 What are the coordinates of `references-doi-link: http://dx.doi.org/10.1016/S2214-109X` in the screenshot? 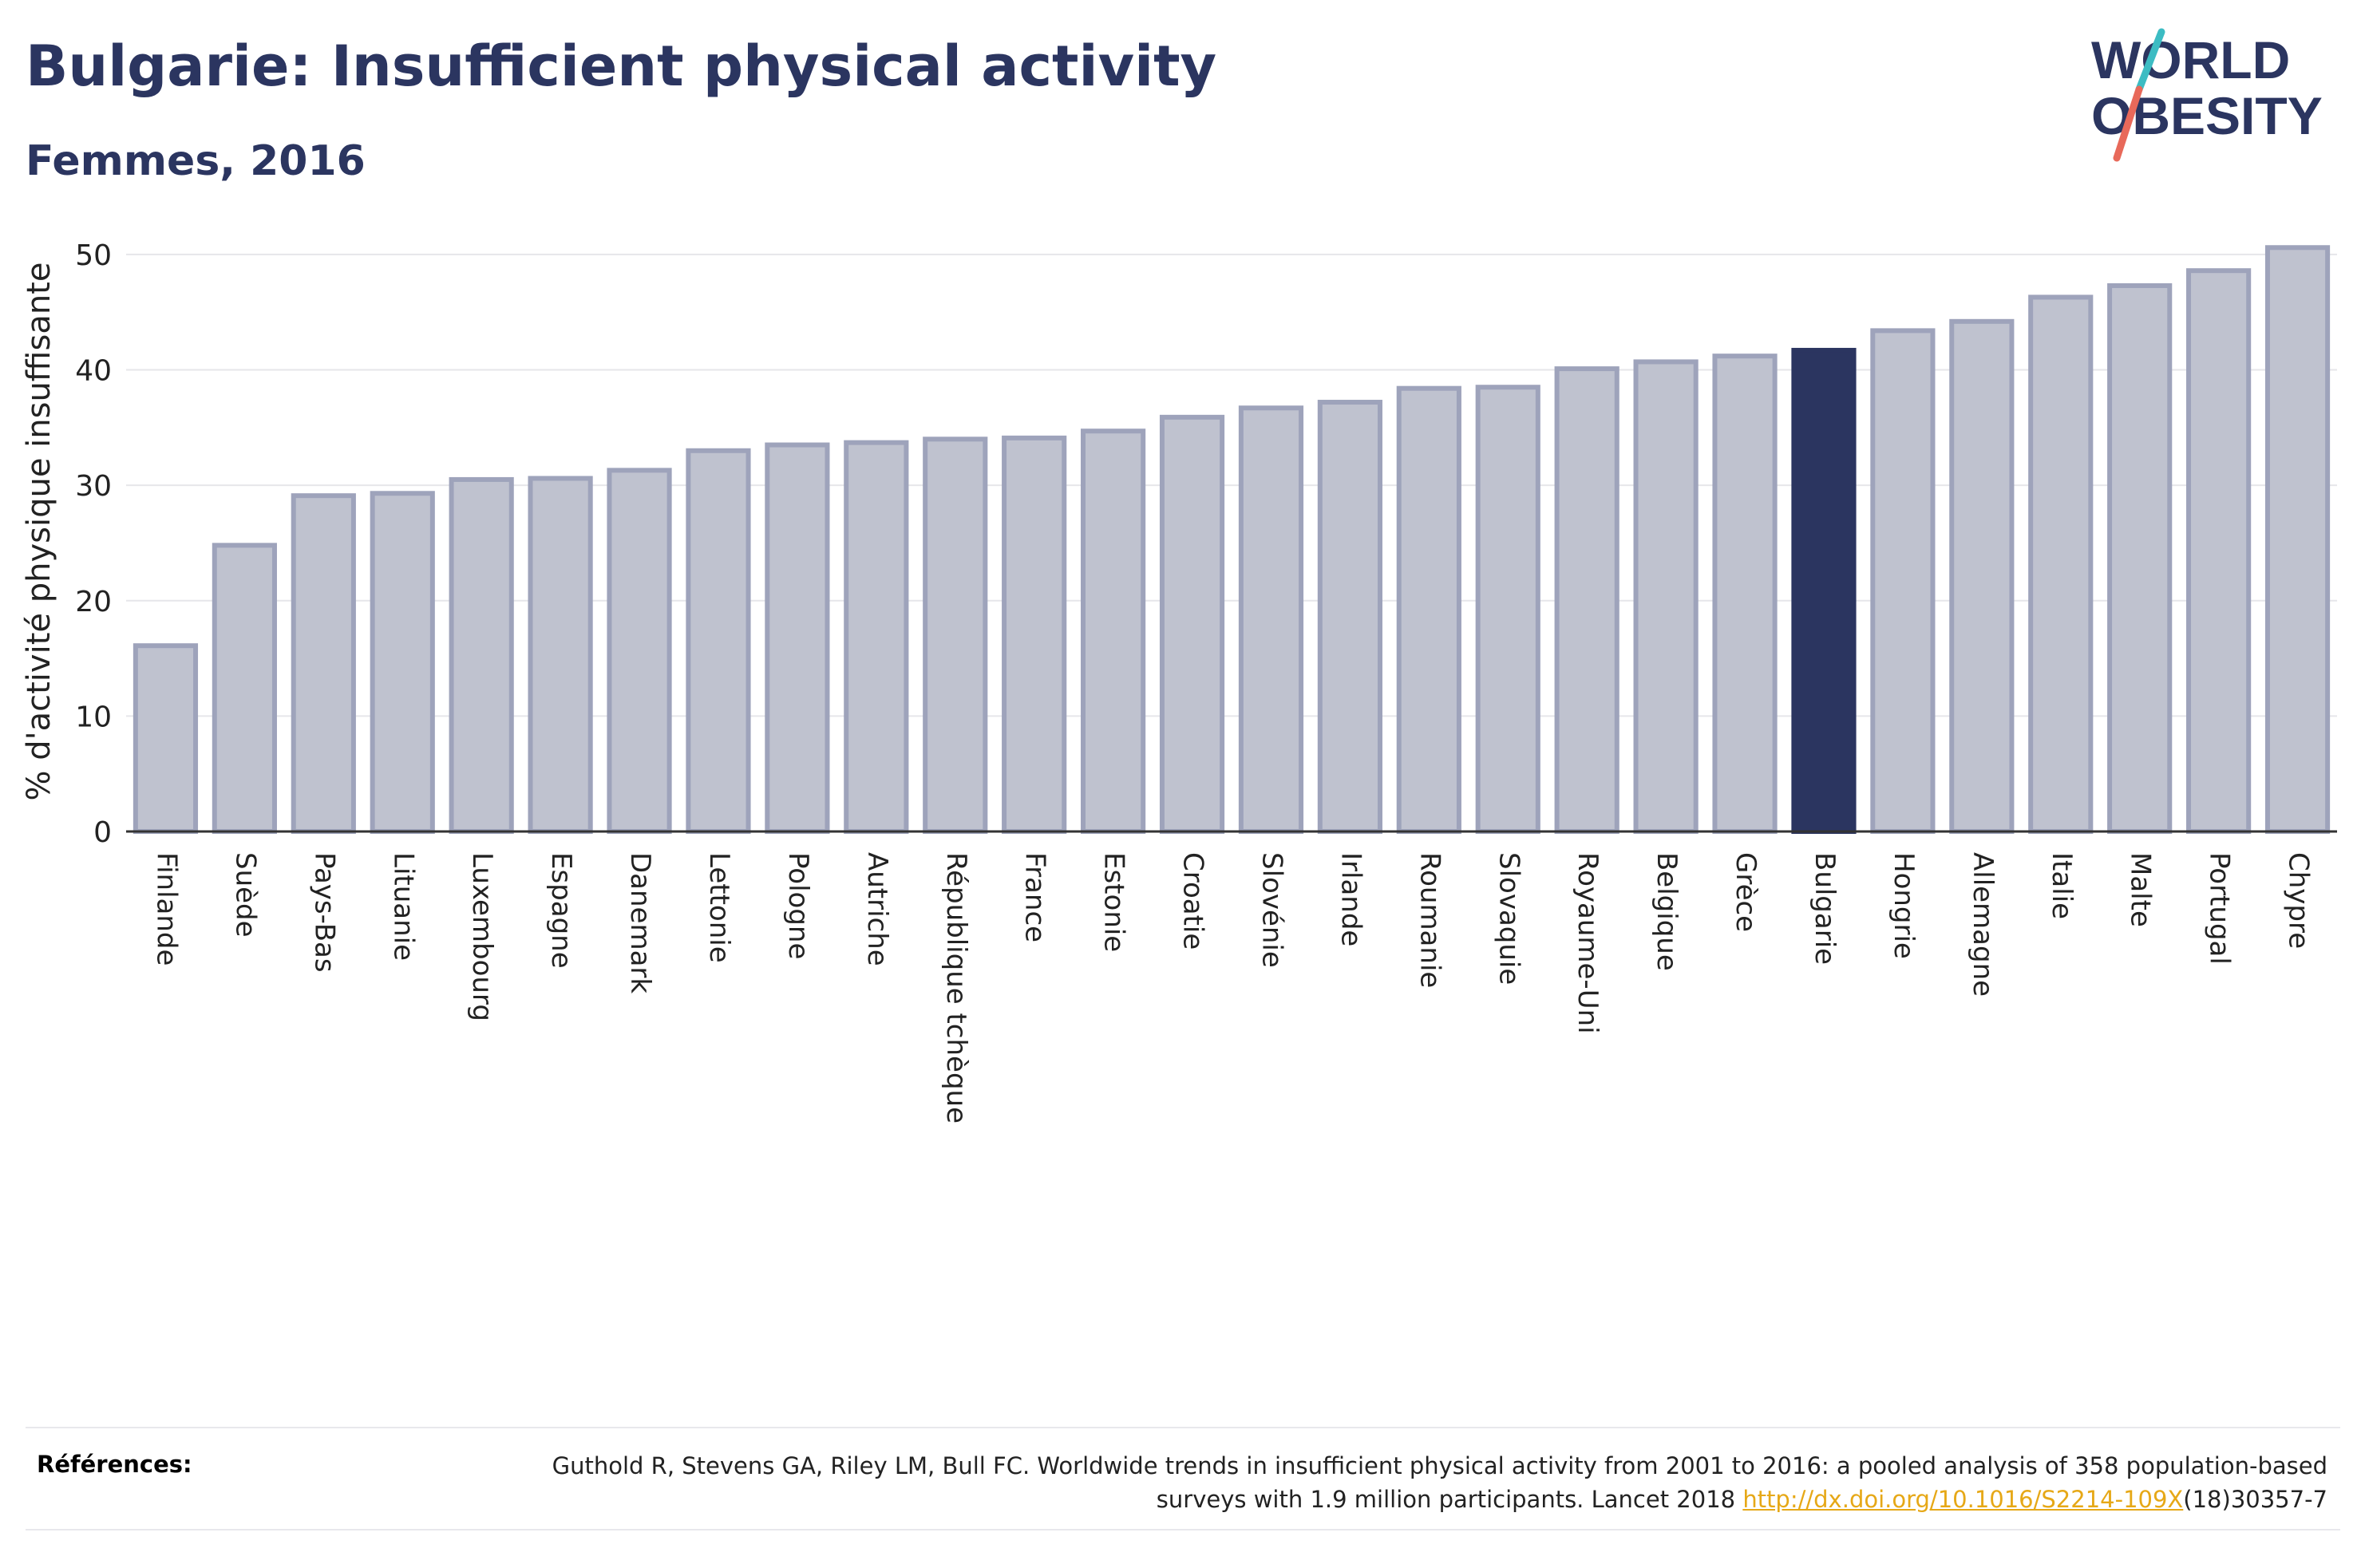 It's located at (1963, 1499).